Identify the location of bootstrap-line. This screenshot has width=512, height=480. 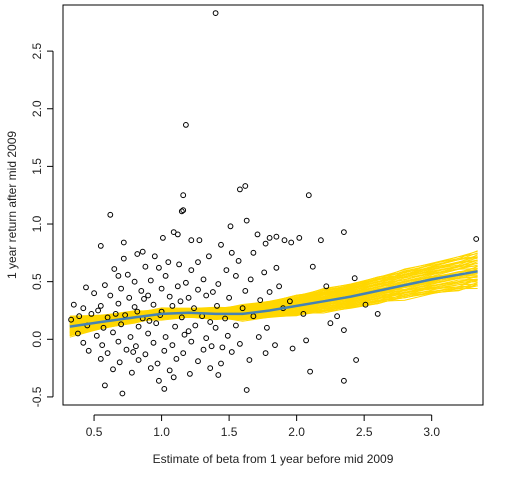
(273, 284).